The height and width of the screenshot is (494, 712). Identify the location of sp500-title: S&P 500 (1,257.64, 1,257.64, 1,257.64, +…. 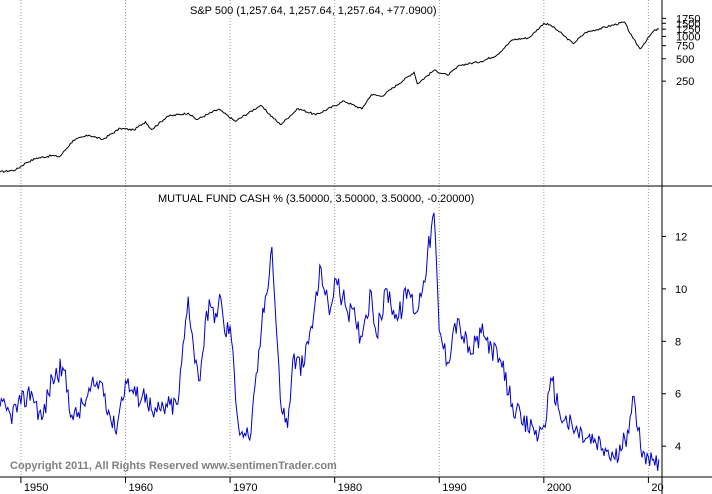
(313, 11).